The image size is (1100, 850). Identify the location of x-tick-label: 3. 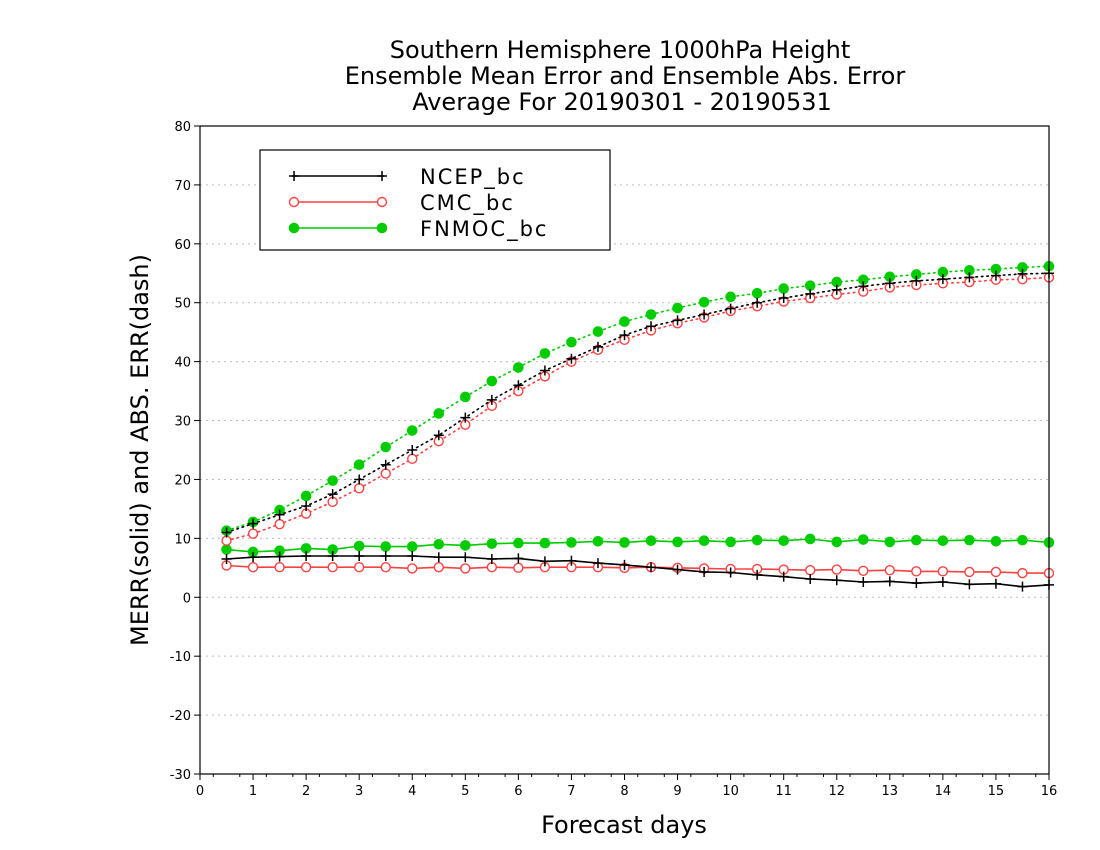
(359, 791).